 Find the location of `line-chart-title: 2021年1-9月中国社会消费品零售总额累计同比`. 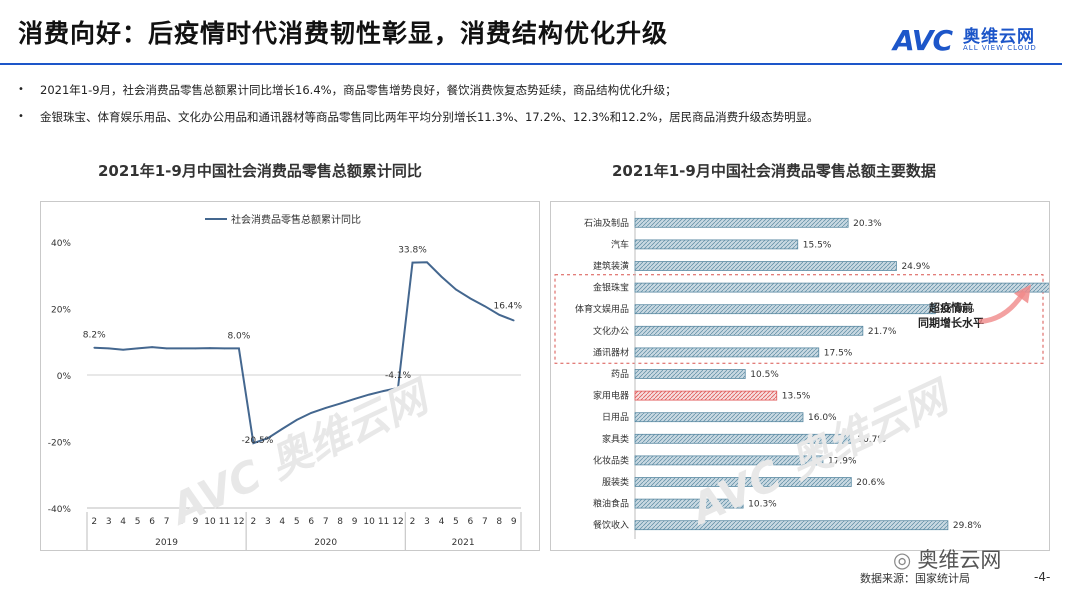

line-chart-title: 2021年1-9月中国社会消费品零售总额累计同比 is located at coordinates (260, 171).